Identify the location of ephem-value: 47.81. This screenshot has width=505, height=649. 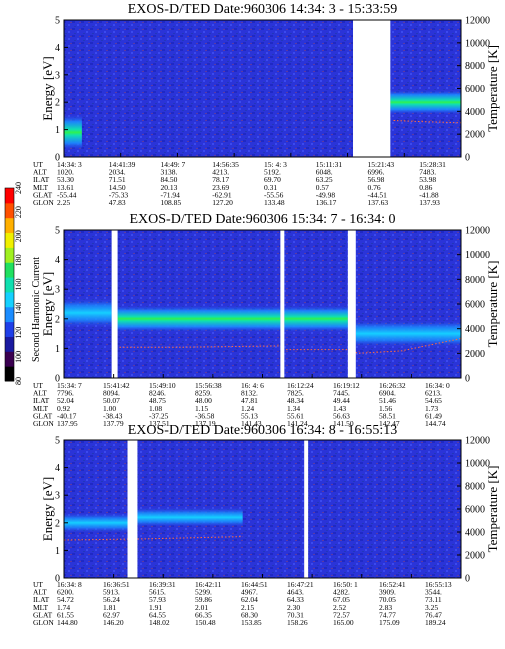
(249, 400).